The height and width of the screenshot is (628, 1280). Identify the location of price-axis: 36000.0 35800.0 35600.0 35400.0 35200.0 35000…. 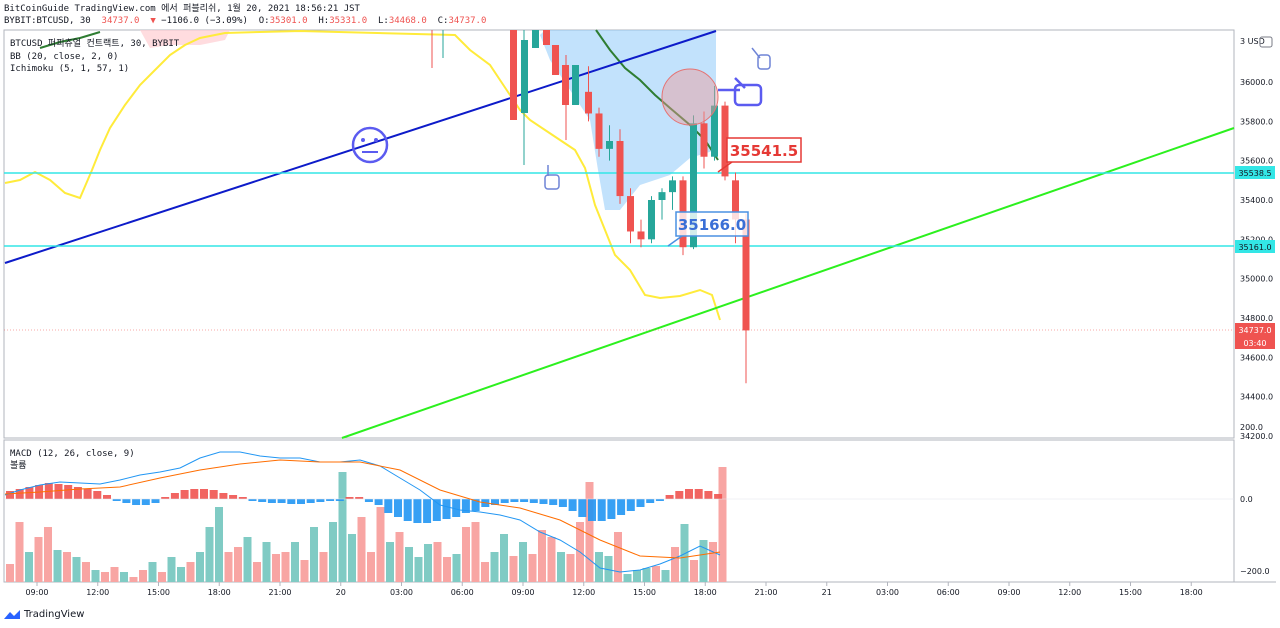
(1256, 259).